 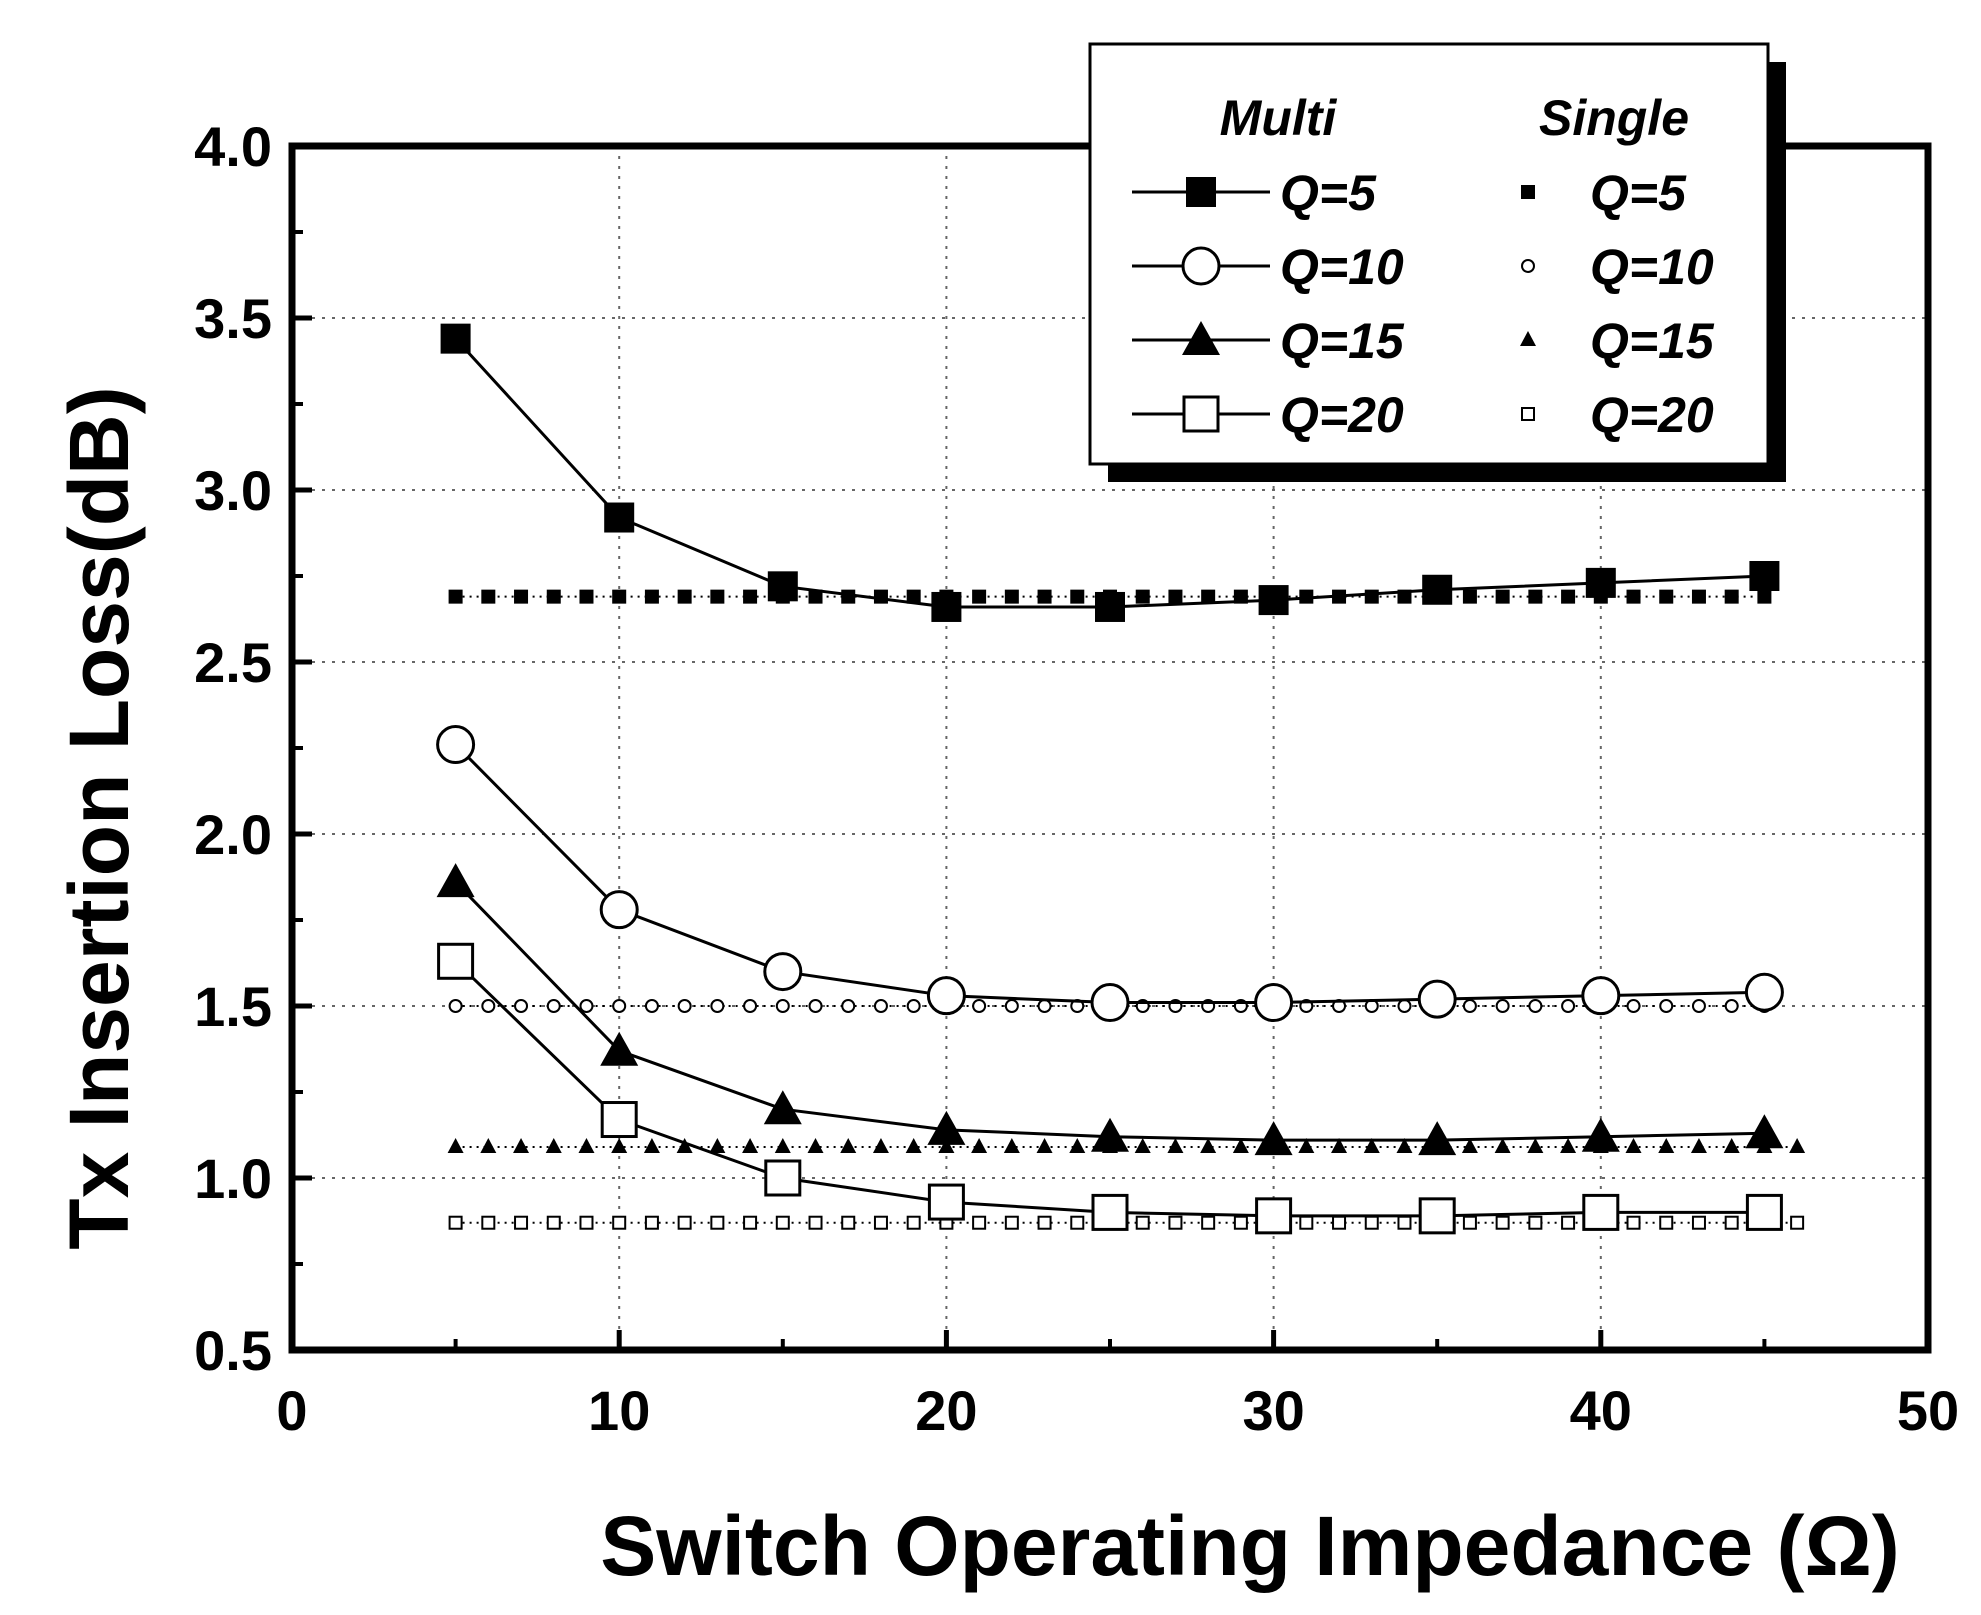 What do you see at coordinates (1250, 1546) in the screenshot?
I see `x-axis-label: Switch Operating Impedance (Ω)` at bounding box center [1250, 1546].